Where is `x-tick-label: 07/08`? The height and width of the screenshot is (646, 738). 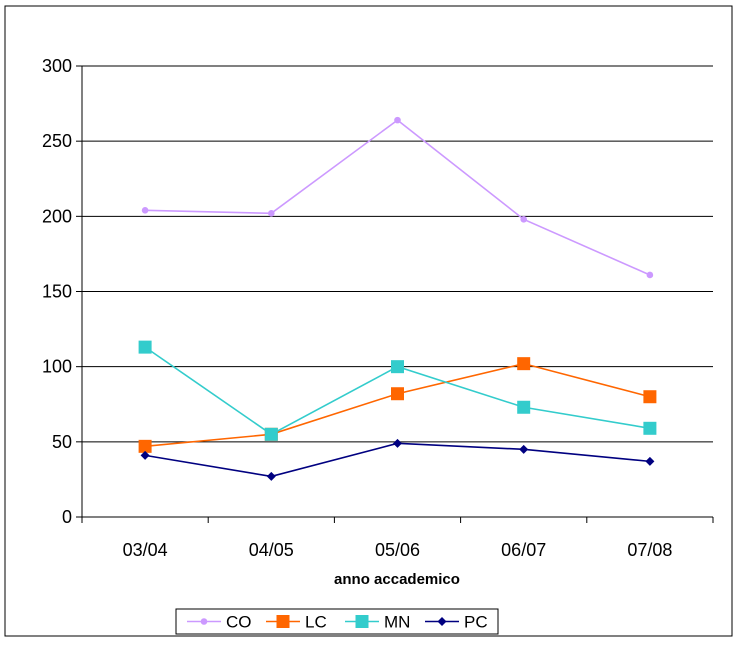 x-tick-label: 07/08 is located at coordinates (649, 550).